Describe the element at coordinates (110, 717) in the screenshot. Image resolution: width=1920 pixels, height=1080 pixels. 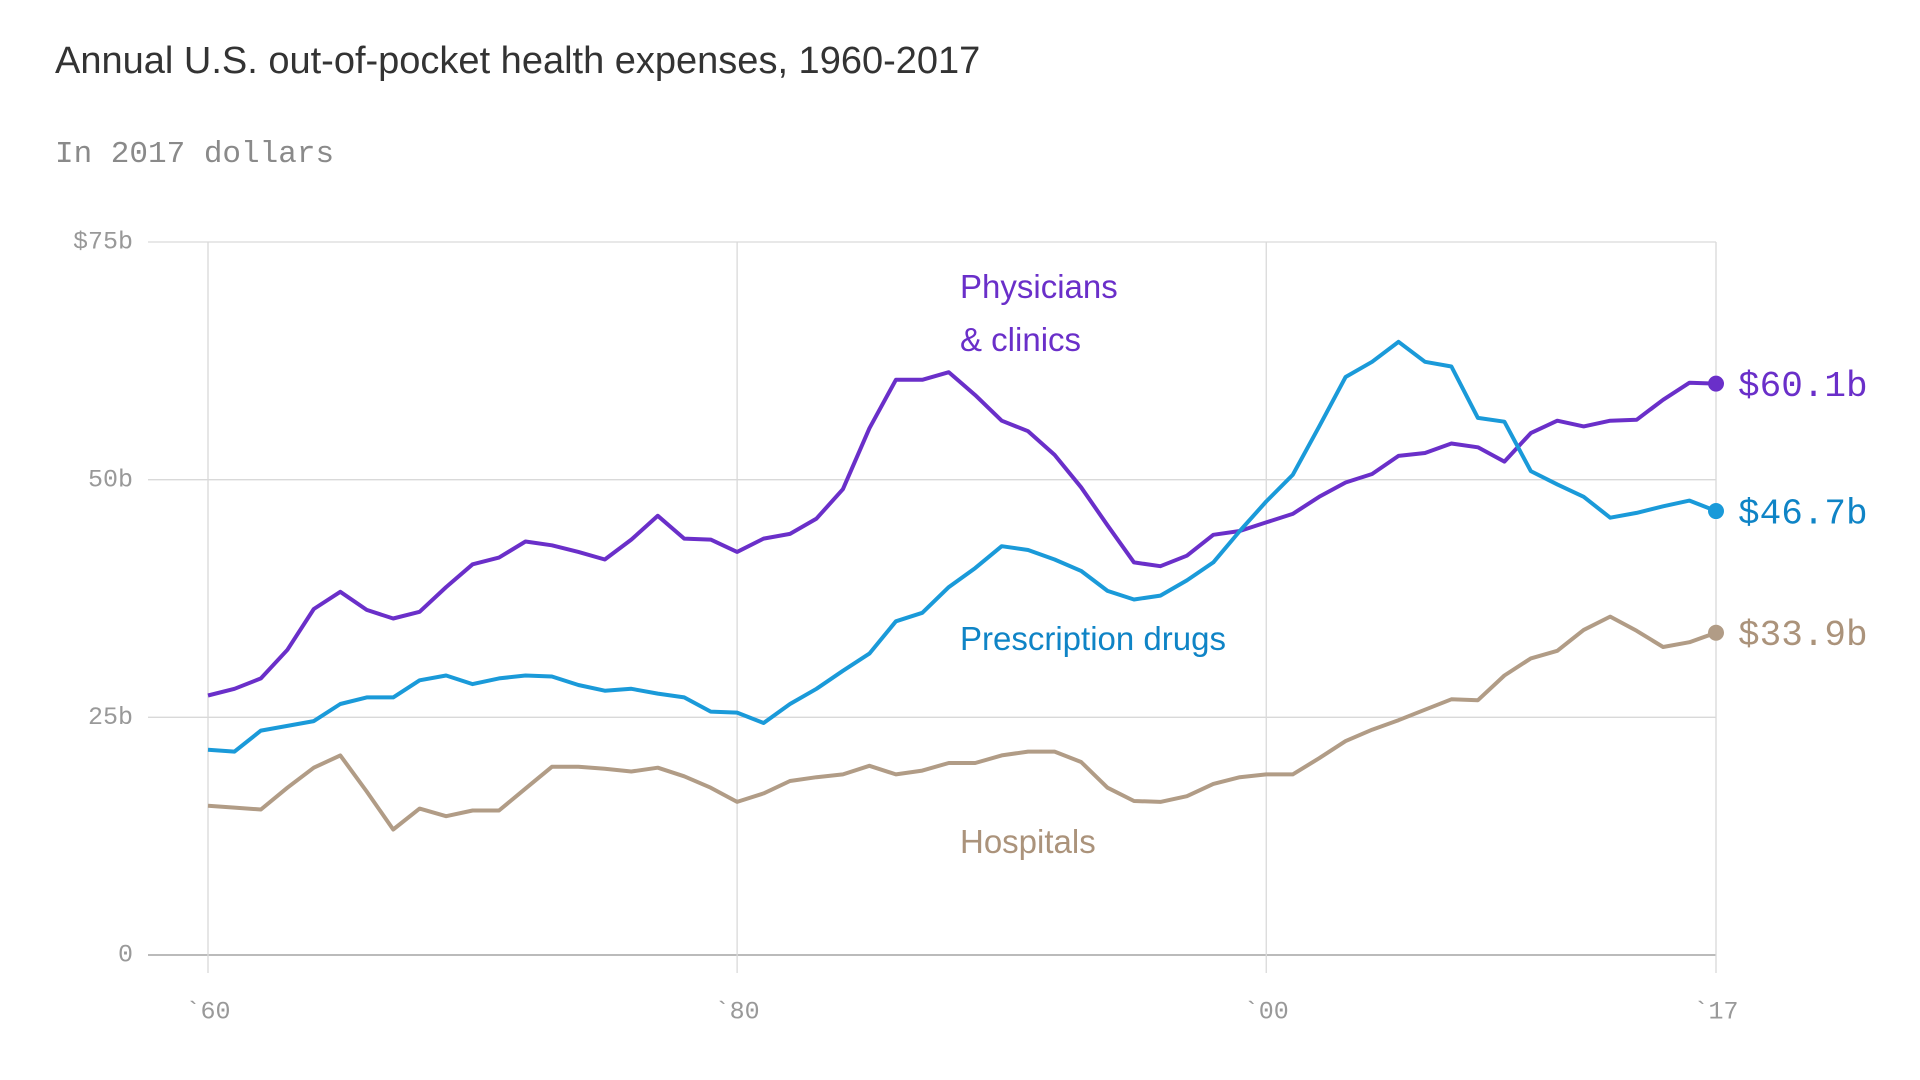
I see `y-tick-label: 25b` at that location.